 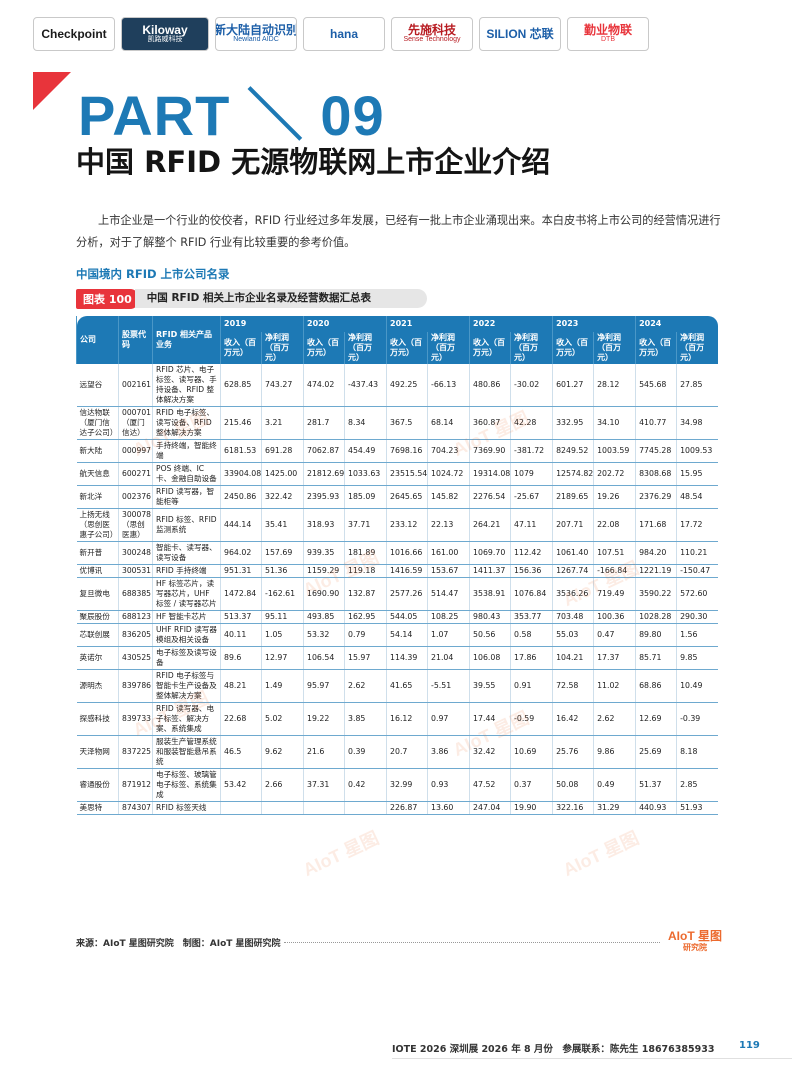 I want to click on cell-profit: 743.27, so click(x=282, y=385).